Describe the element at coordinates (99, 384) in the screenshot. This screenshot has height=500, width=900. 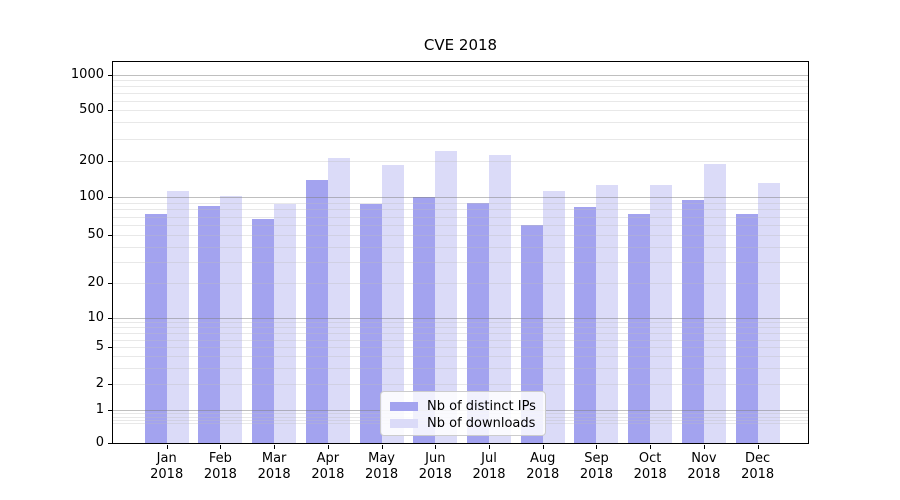
I see `y-tick-label: 2` at that location.